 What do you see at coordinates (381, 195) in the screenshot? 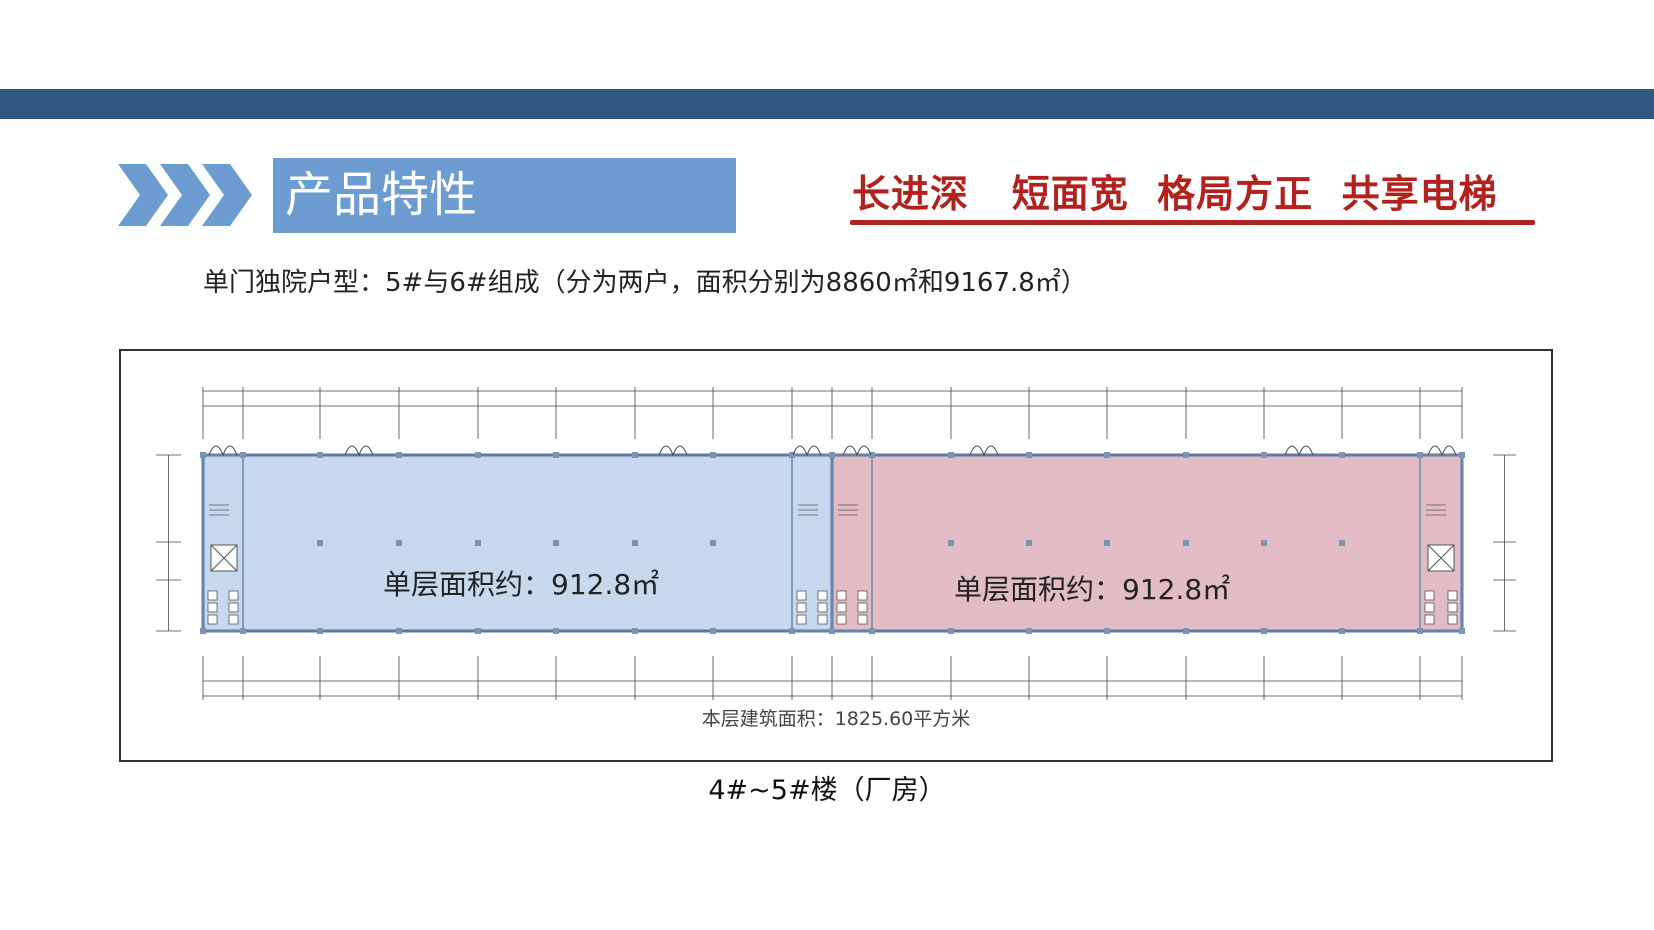
I see `section-title: 产品特性` at bounding box center [381, 195].